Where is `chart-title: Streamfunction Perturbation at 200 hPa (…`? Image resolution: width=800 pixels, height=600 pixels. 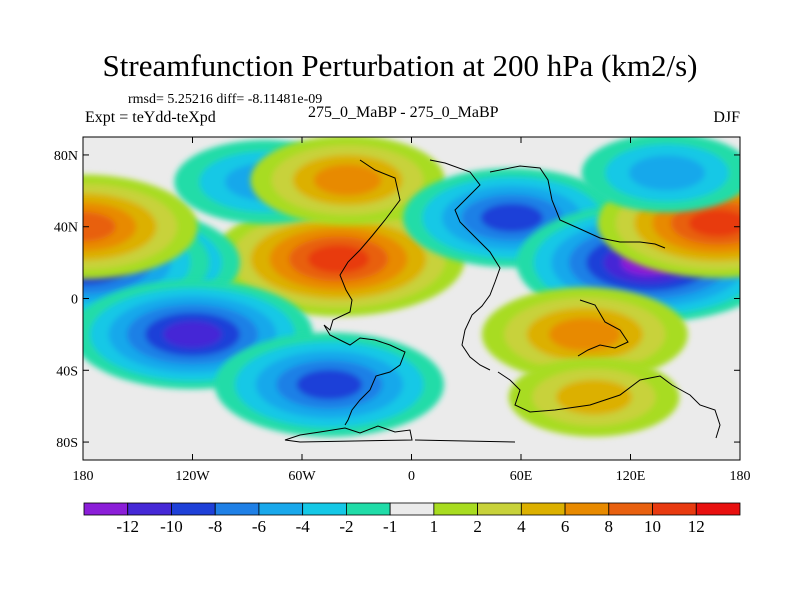 chart-title: Streamfunction Perturbation at 200 hPa (… is located at coordinates (400, 65).